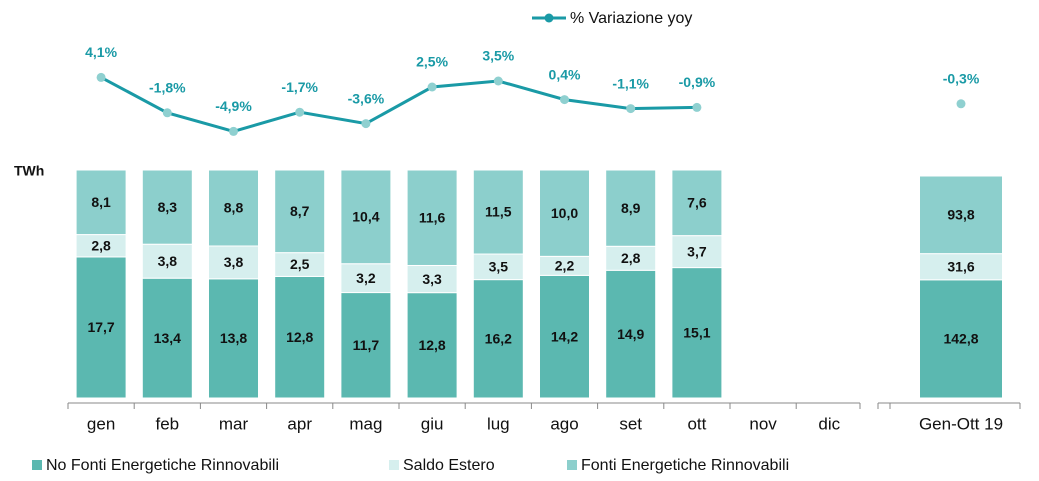  Describe the element at coordinates (299, 423) in the screenshot. I see `x-tick-label: apr` at that location.